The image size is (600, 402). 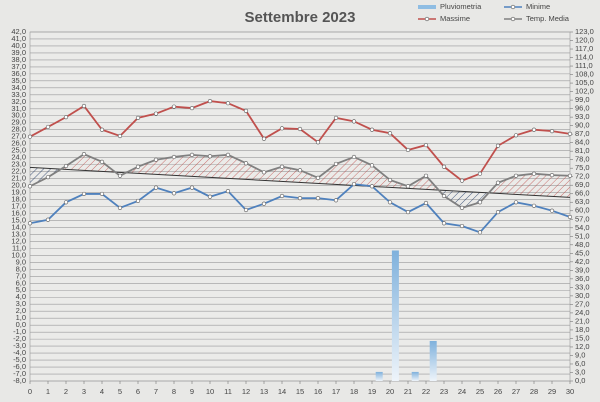 I want to click on x-tick-label: 26, so click(x=498, y=391).